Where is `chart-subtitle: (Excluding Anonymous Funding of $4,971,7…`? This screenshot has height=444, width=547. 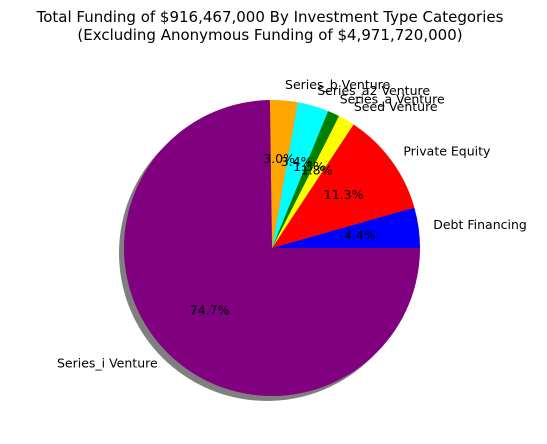 chart-subtitle: (Excluding Anonymous Funding of $4,971,7… is located at coordinates (269, 35).